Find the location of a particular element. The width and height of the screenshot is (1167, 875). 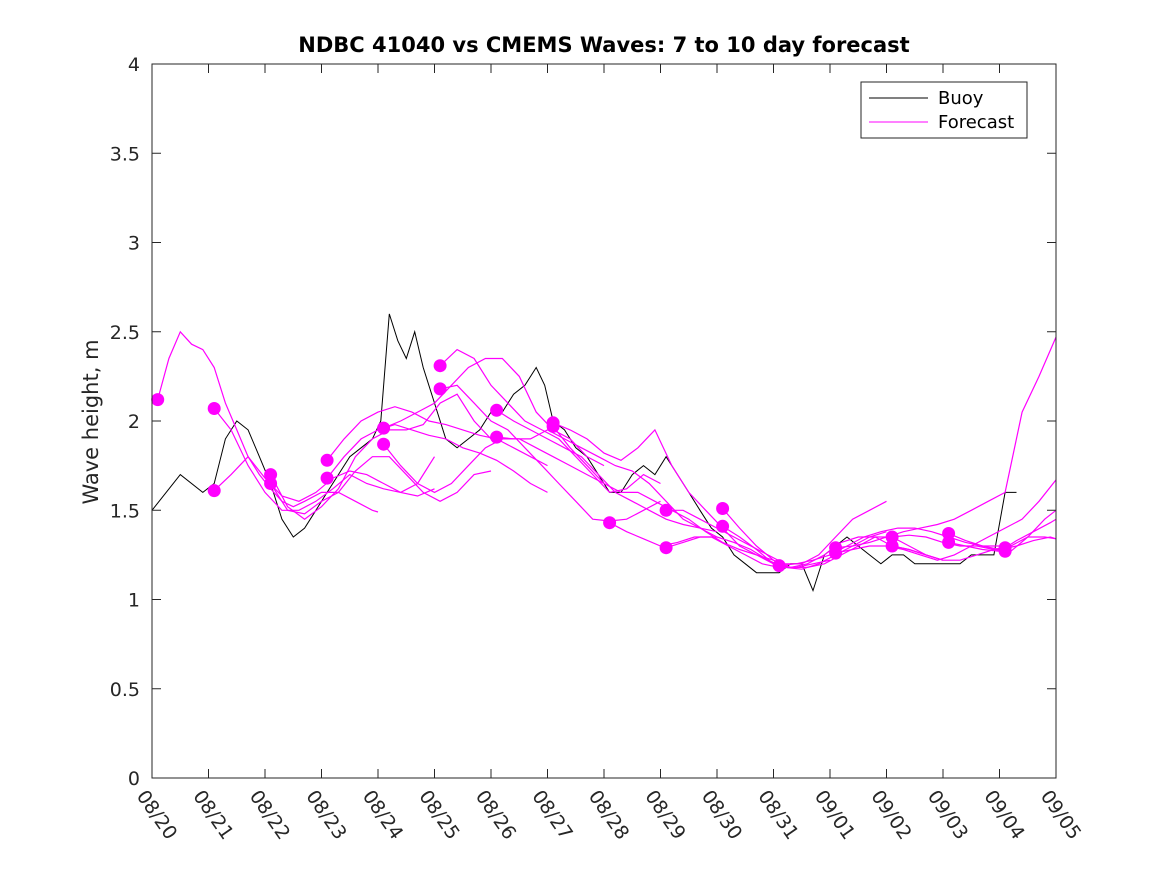

y-tick-label: 3 is located at coordinates (134, 244).